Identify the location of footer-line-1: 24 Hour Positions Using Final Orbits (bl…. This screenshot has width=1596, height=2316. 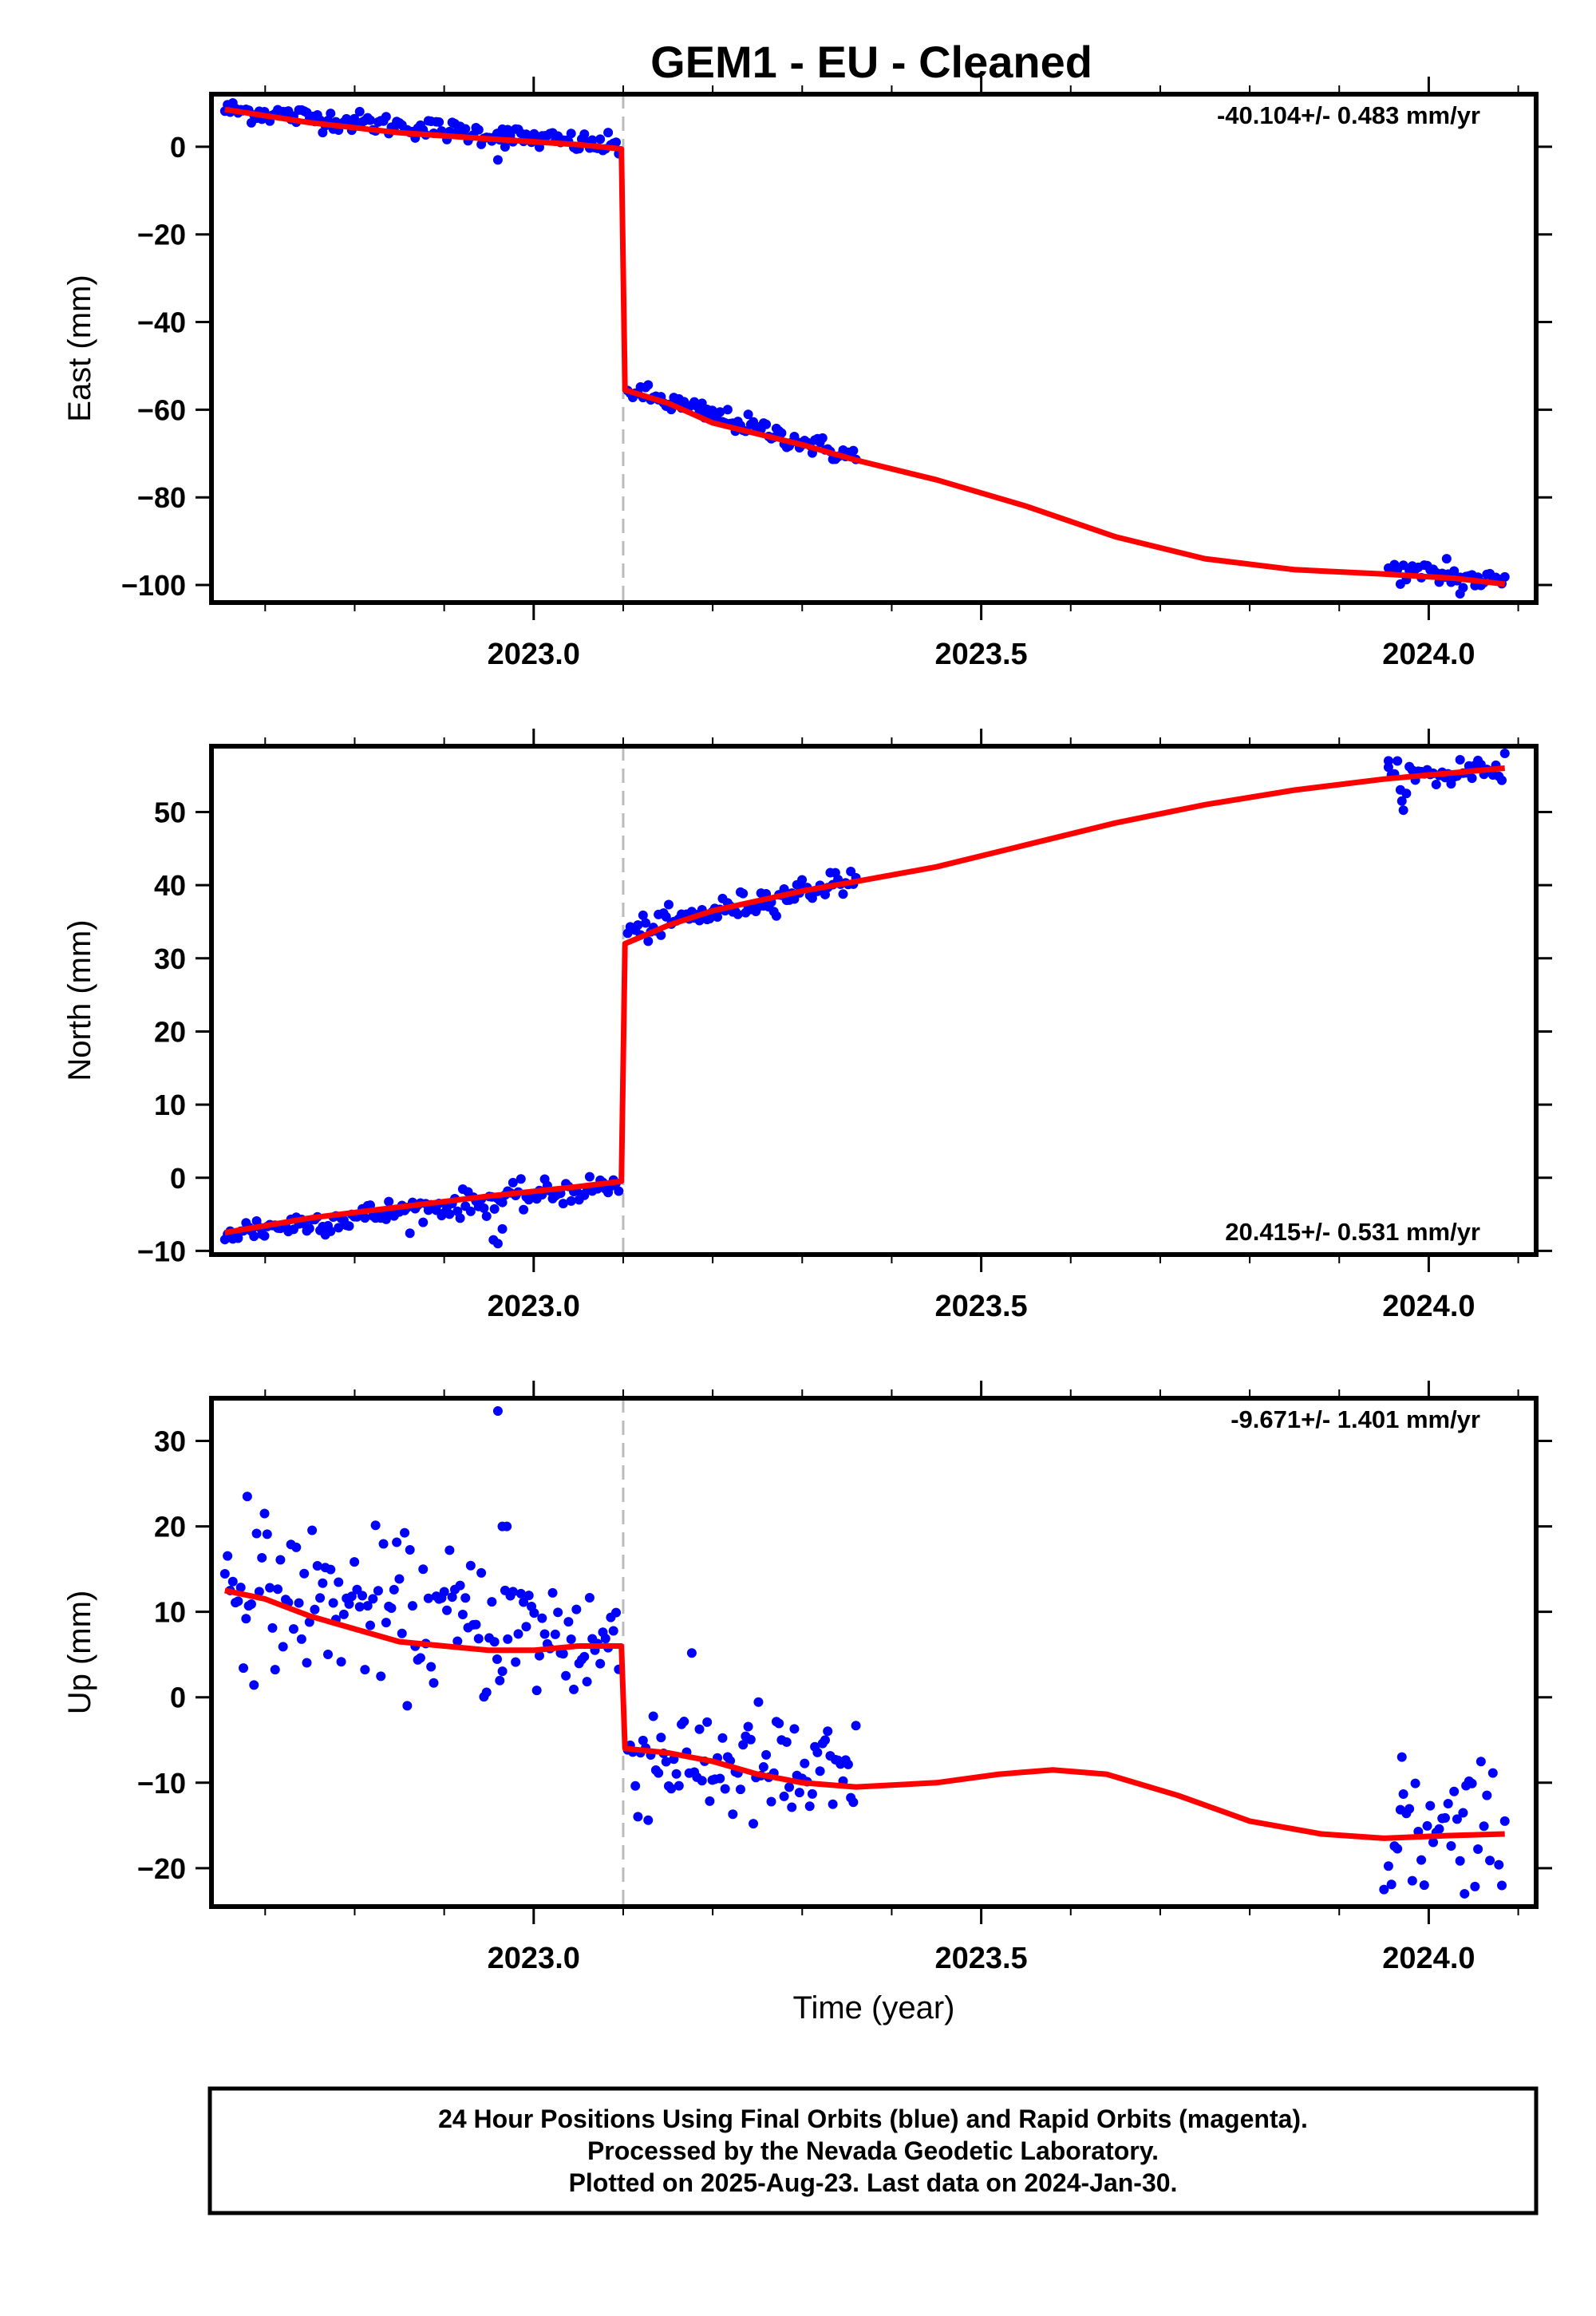
(873, 2119).